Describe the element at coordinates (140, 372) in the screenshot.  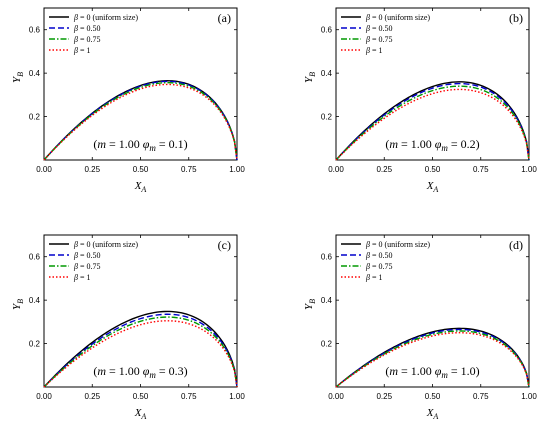
I see `parameter-annotation: (m = 1.00 φm = 0.3)` at that location.